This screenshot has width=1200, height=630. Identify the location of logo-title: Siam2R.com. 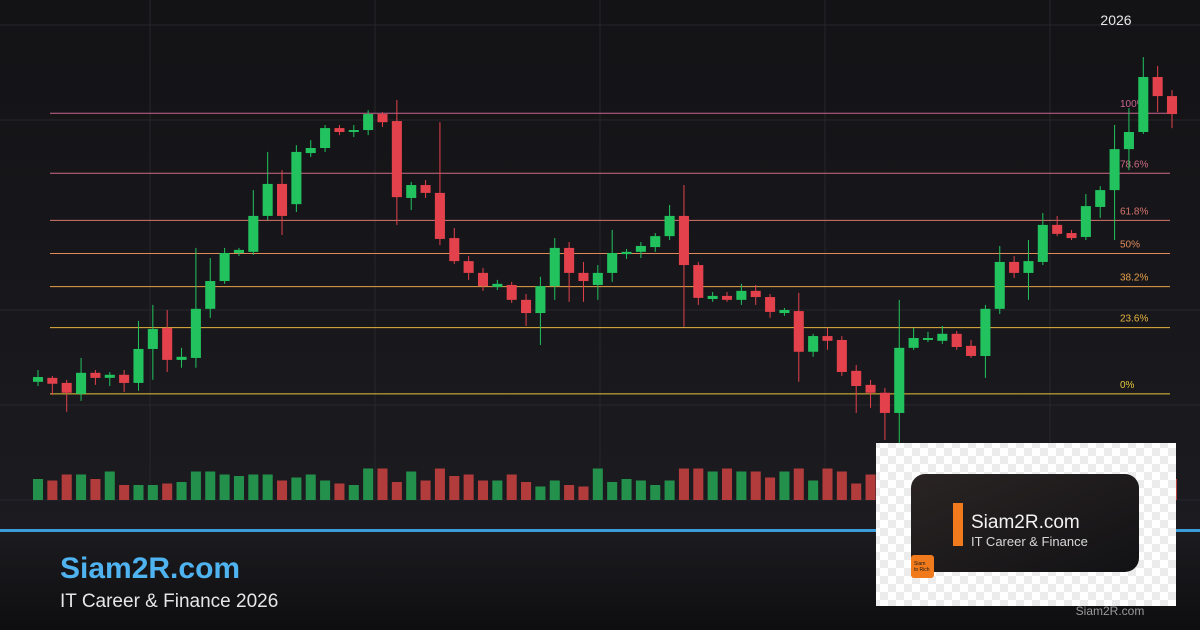
(1025, 522).